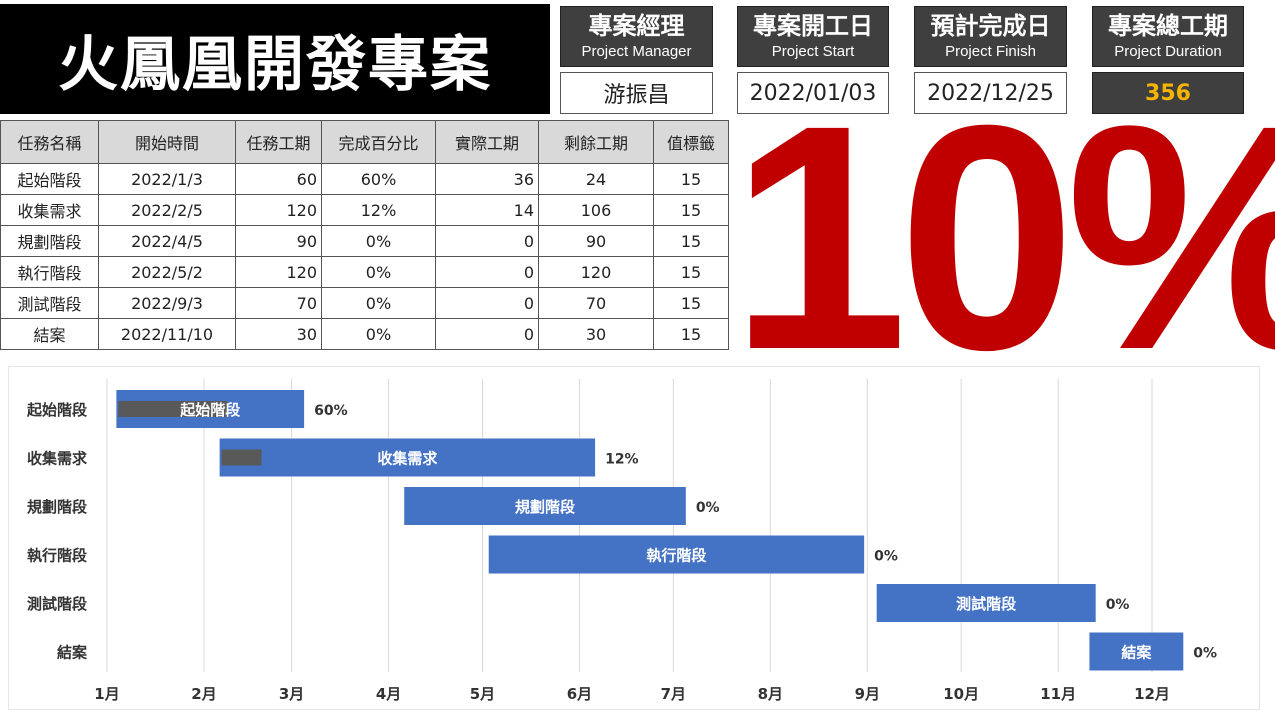  Describe the element at coordinates (1168, 93) in the screenshot. I see `duration-value: 356` at that location.